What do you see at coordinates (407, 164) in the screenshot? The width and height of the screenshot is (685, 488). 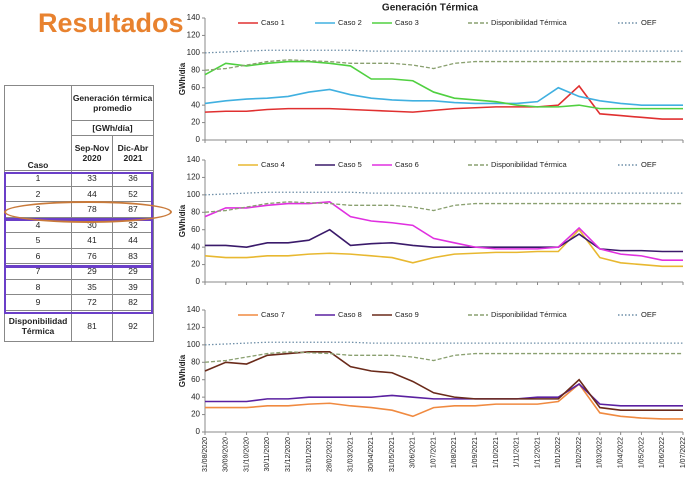 I see `legend-label: Caso 6` at bounding box center [407, 164].